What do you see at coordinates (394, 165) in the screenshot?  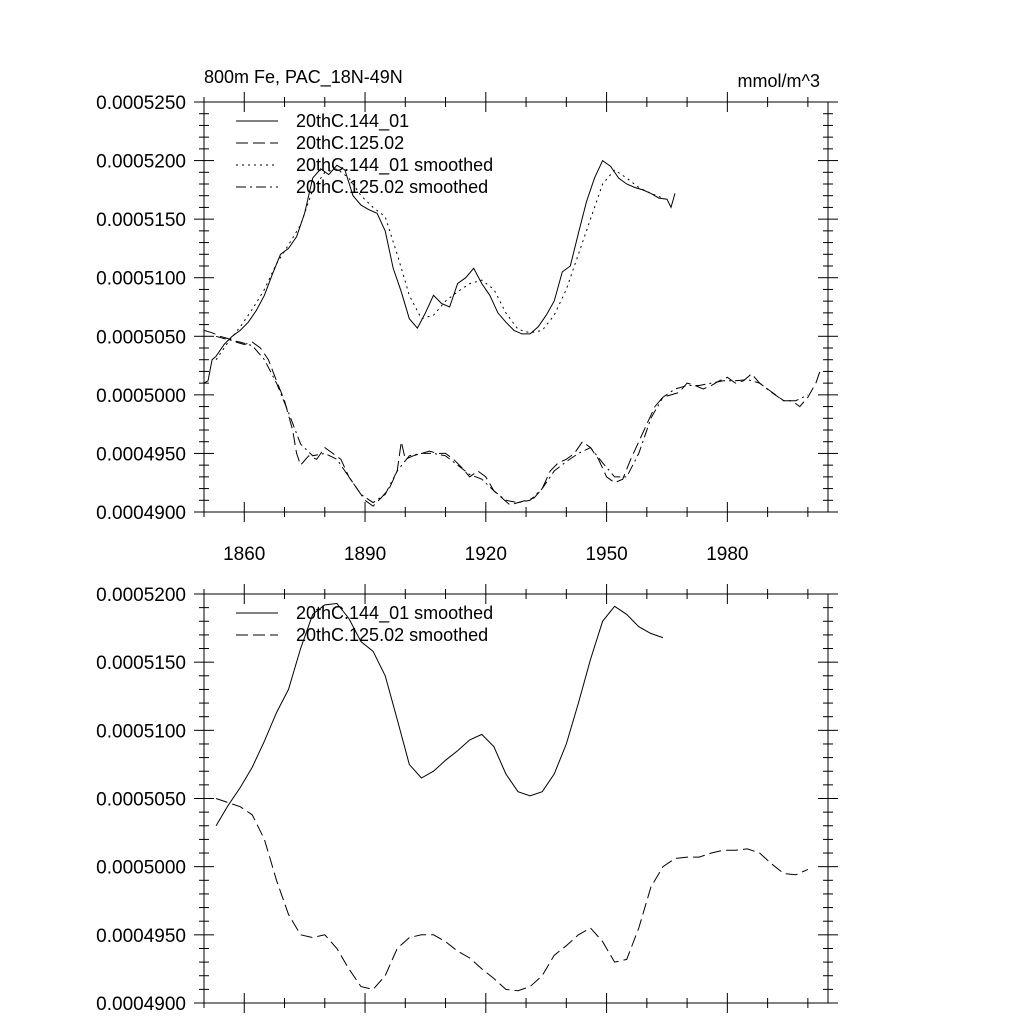 I see `legend-label-3: 20thC.144_01 smoothed` at bounding box center [394, 165].